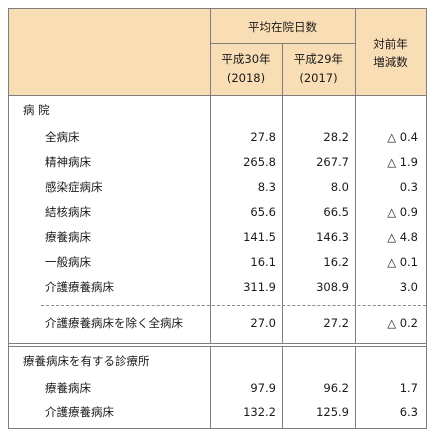 The image size is (436, 437). What do you see at coordinates (332, 237) in the screenshot?
I see `value-2017: 146.3` at bounding box center [332, 237].